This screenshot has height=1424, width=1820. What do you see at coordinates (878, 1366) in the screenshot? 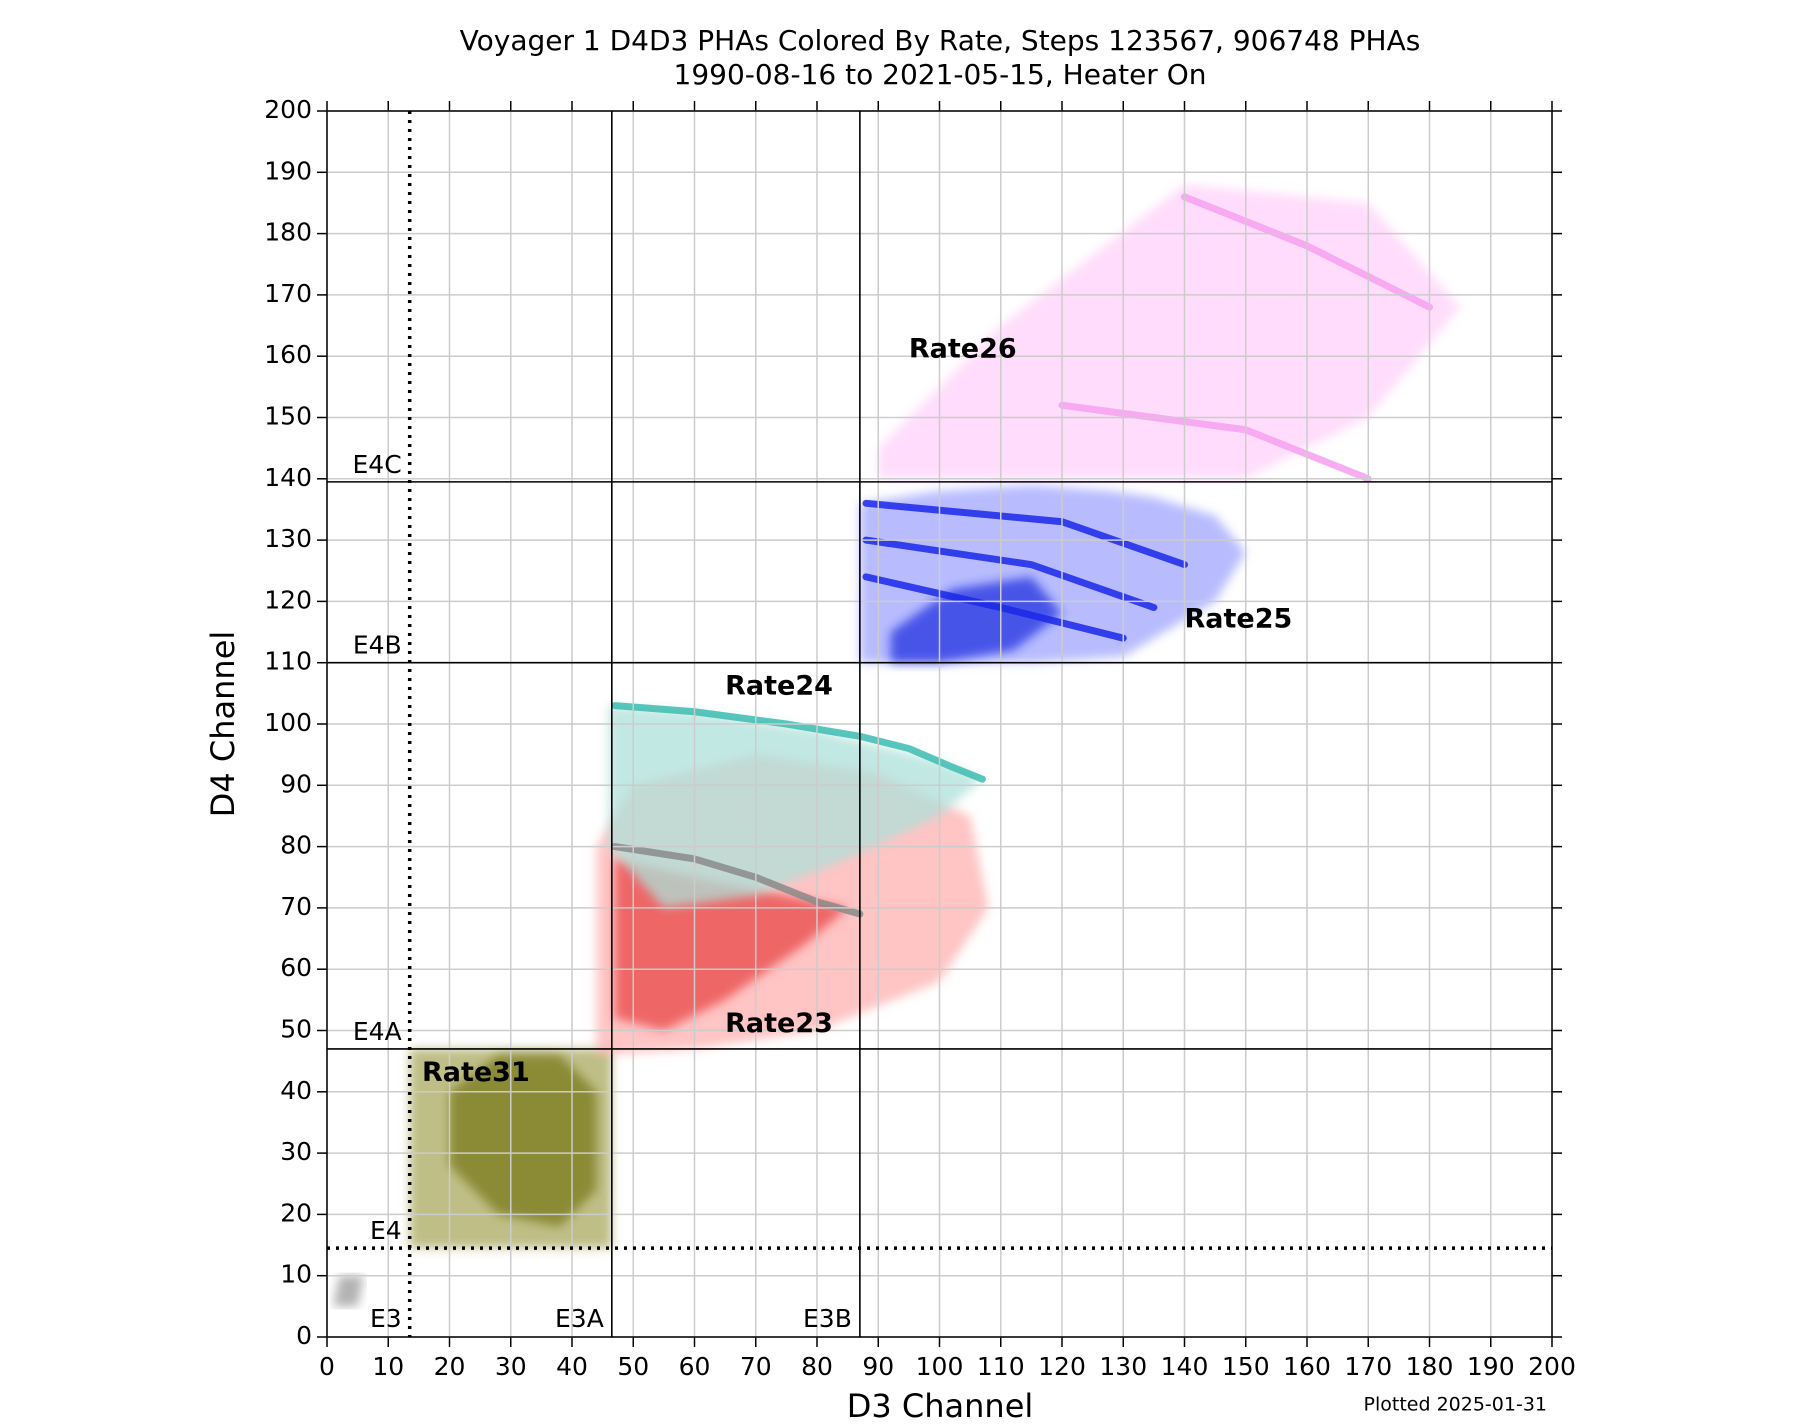
I see `x-tick-label: 90` at bounding box center [878, 1366].